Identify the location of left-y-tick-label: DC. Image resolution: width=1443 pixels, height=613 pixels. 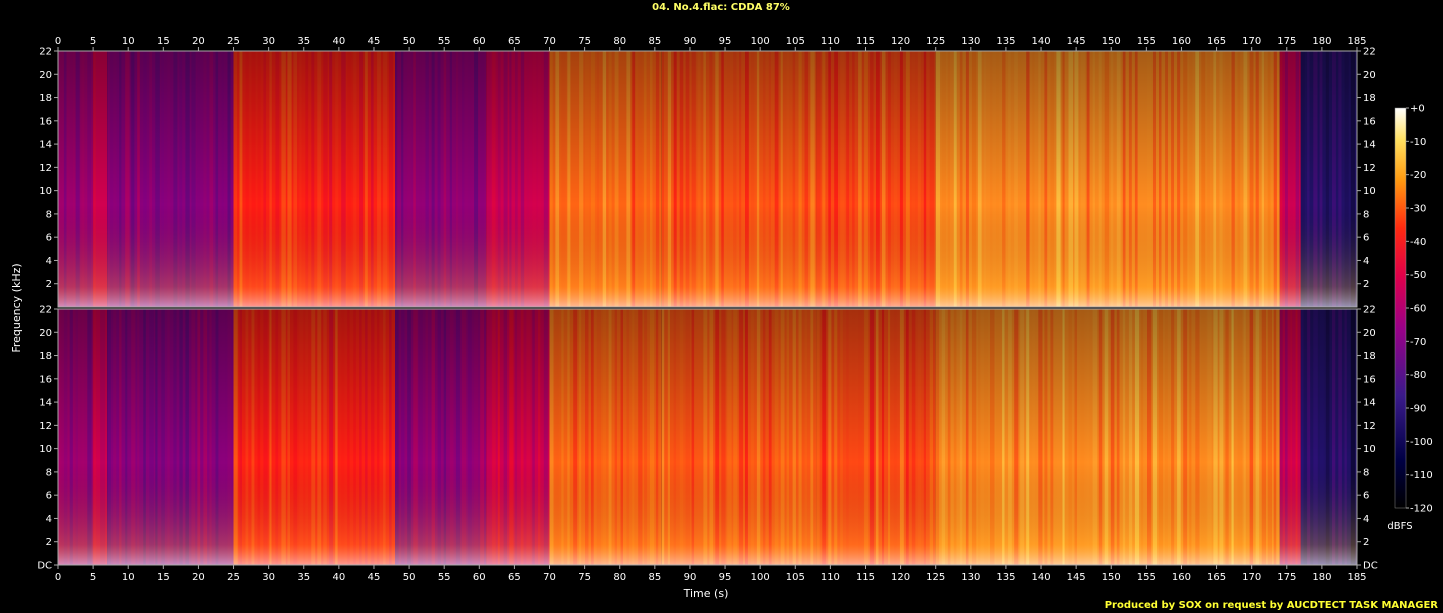
(44, 566).